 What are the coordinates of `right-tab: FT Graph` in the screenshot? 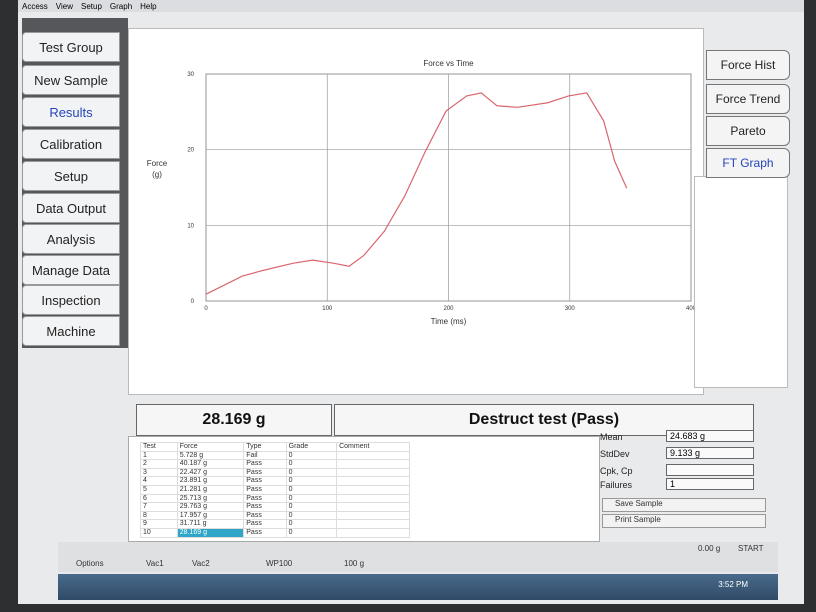 It's located at (748, 163).